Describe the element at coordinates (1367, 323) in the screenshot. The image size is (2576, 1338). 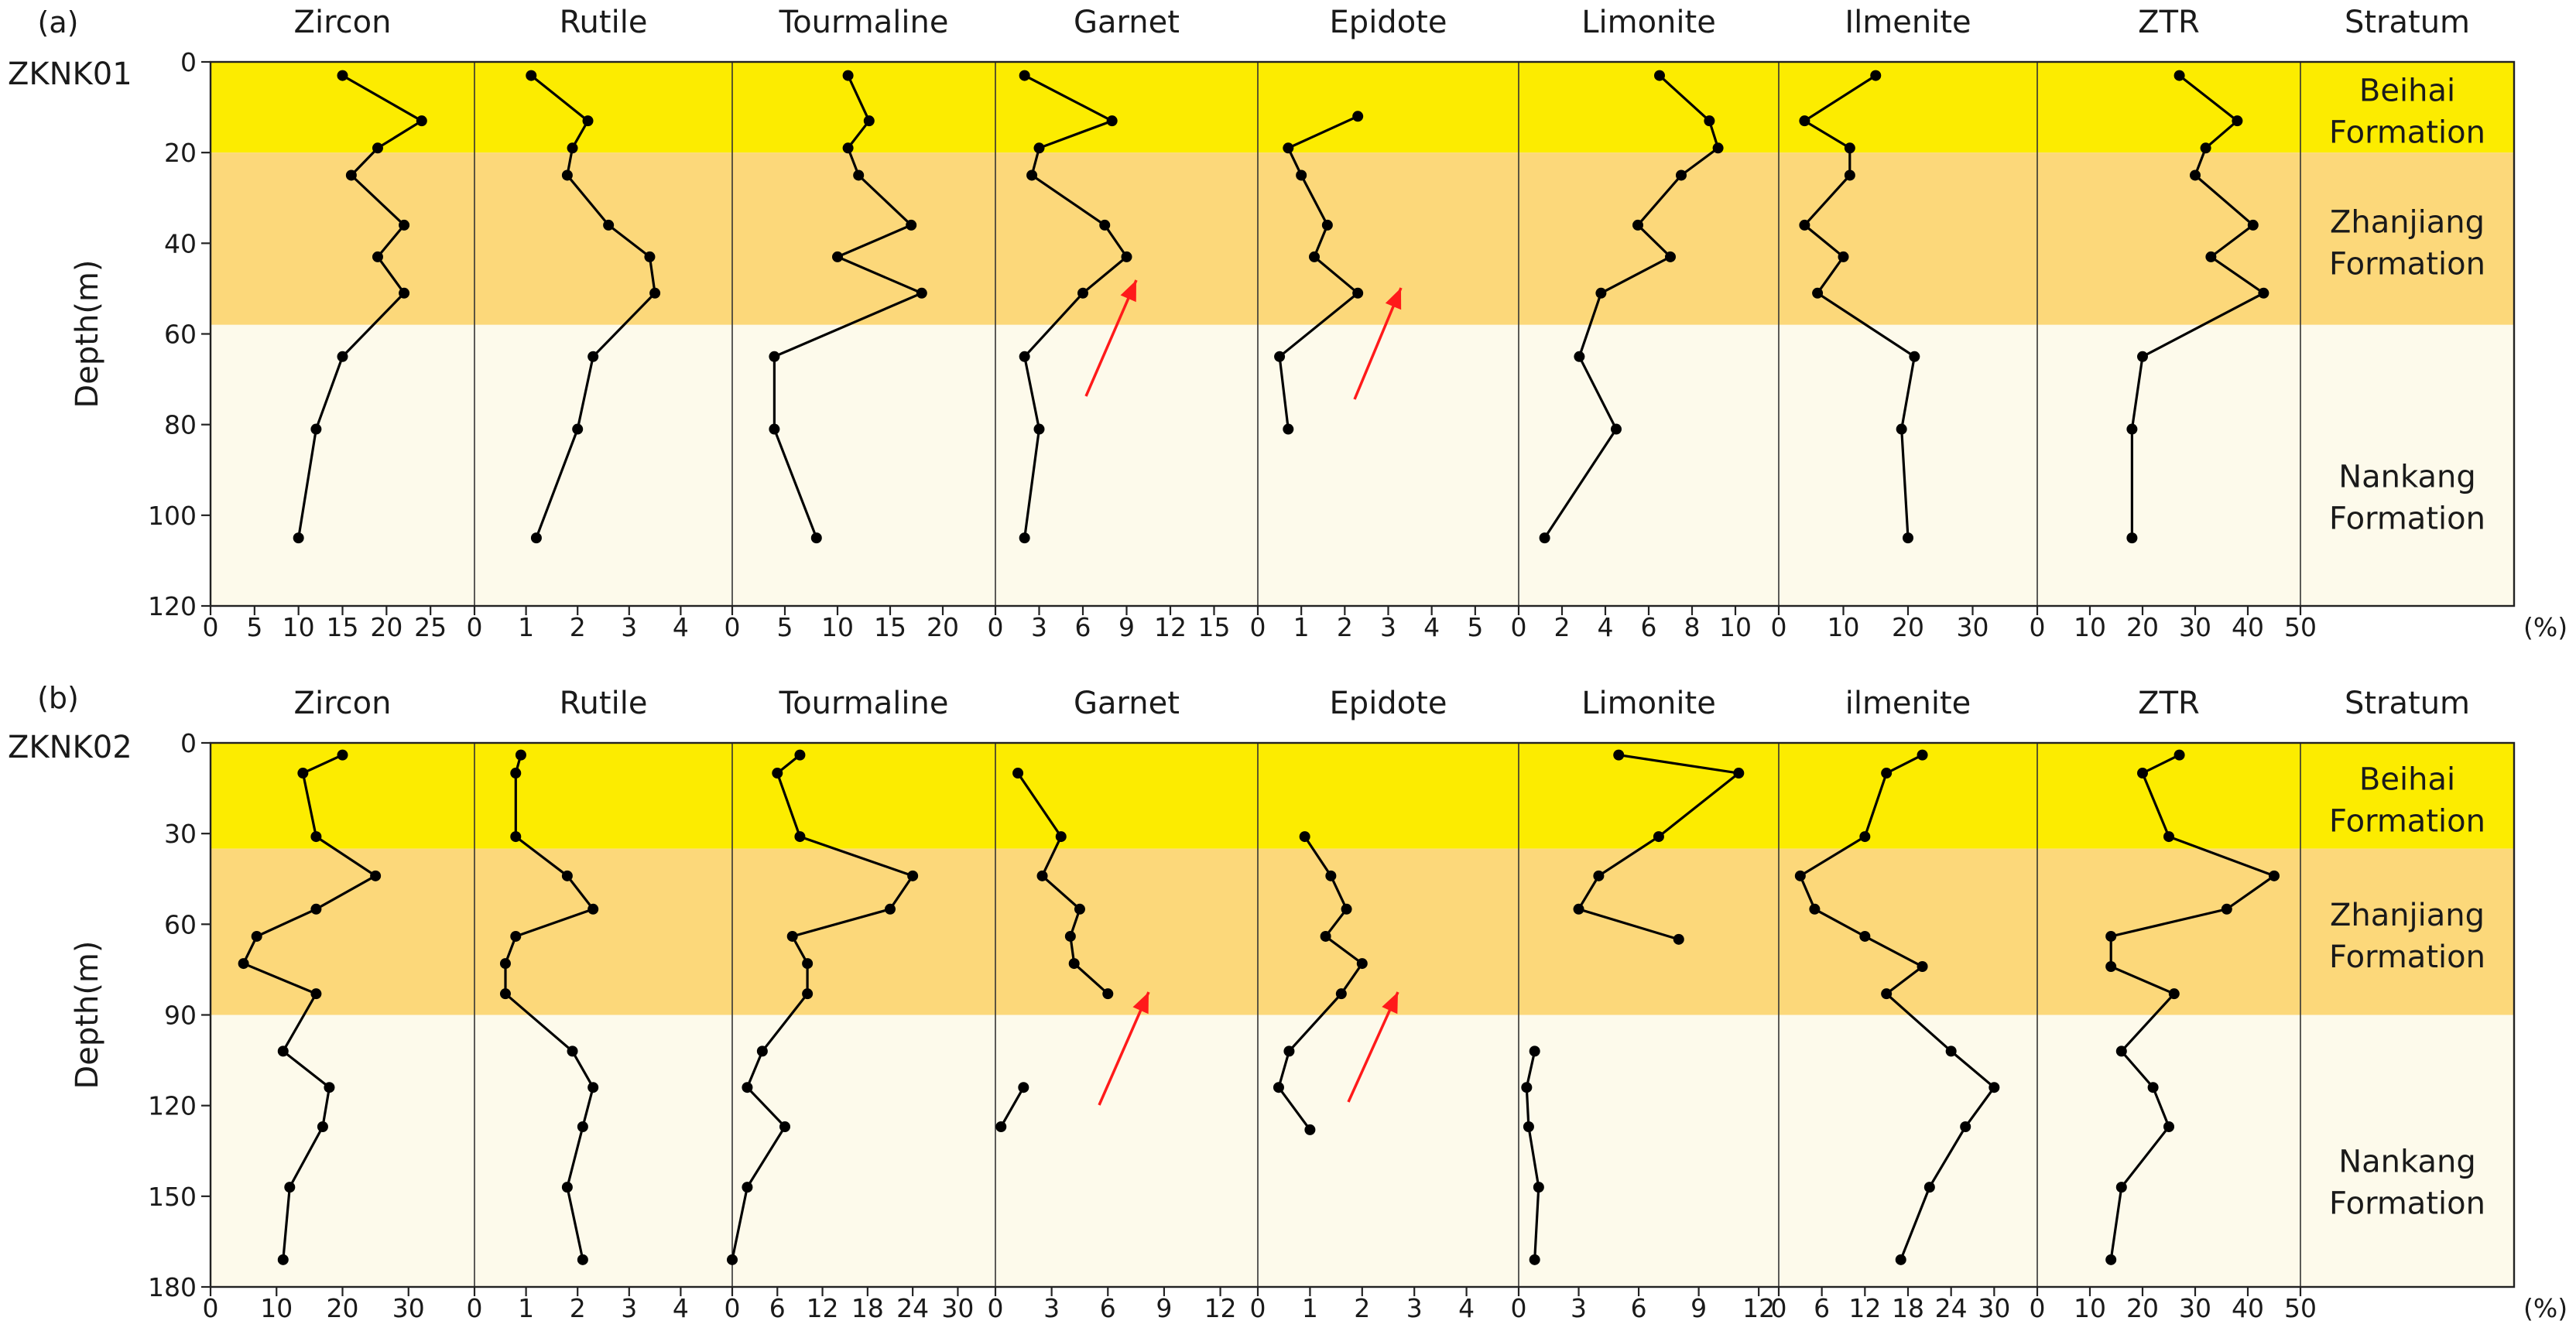
I see `series-epidote: Epidote 0 1 2 3 4 5` at that location.